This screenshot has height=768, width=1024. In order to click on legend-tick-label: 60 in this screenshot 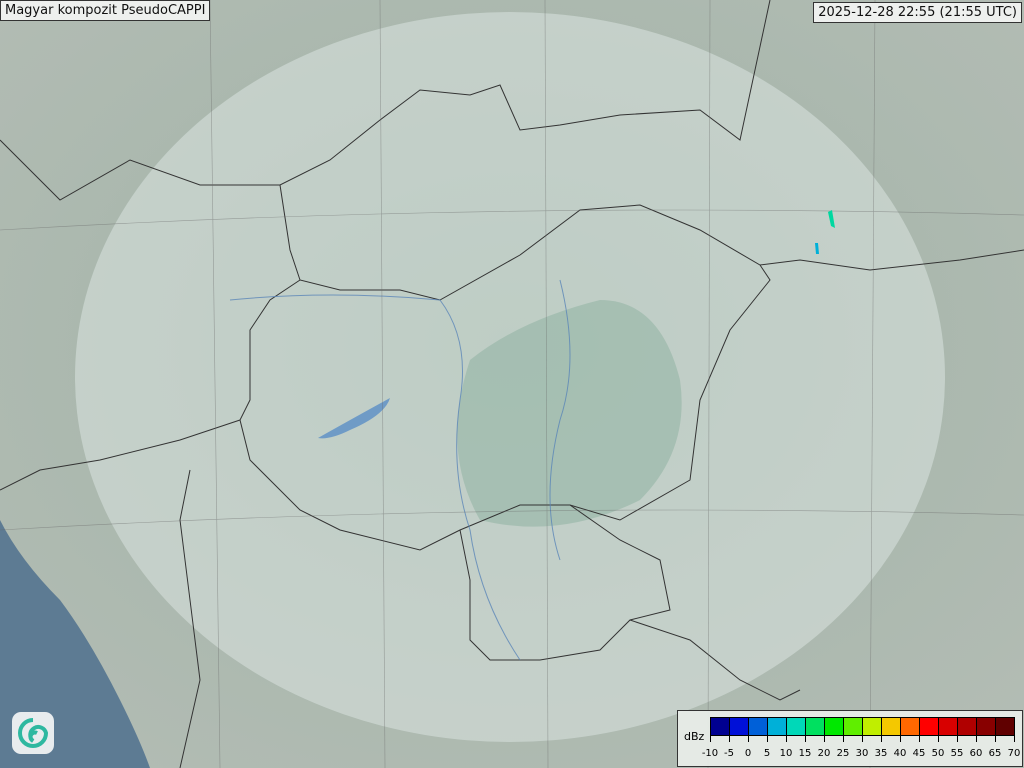, I will do `click(976, 753)`.